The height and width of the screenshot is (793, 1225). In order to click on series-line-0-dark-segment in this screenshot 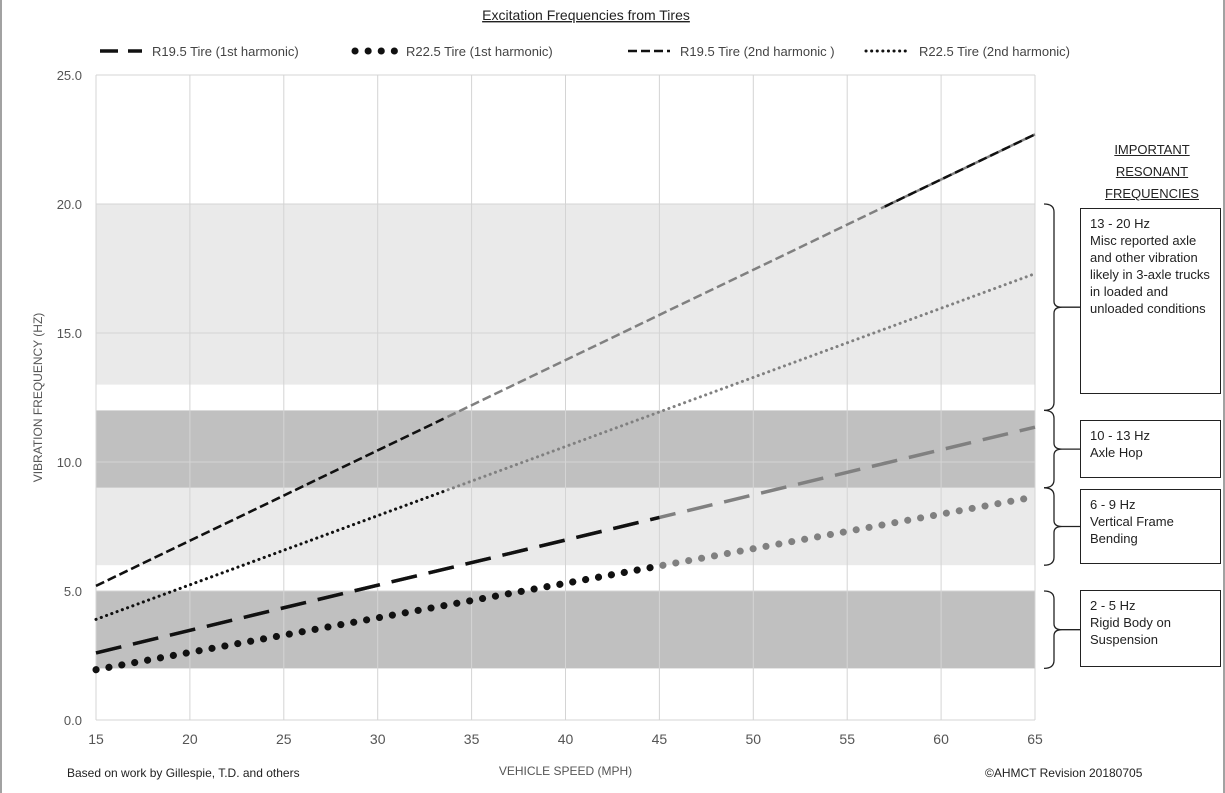, I will do `click(377, 585)`.